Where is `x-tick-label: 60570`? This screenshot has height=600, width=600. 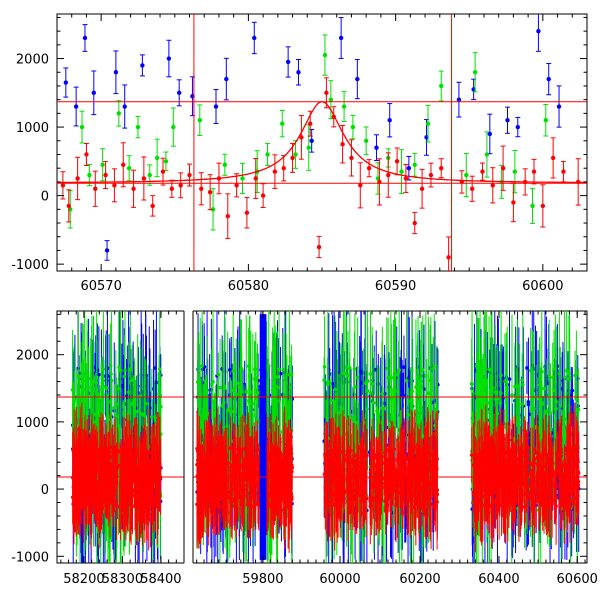
x-tick-label: 60570 is located at coordinates (100, 286).